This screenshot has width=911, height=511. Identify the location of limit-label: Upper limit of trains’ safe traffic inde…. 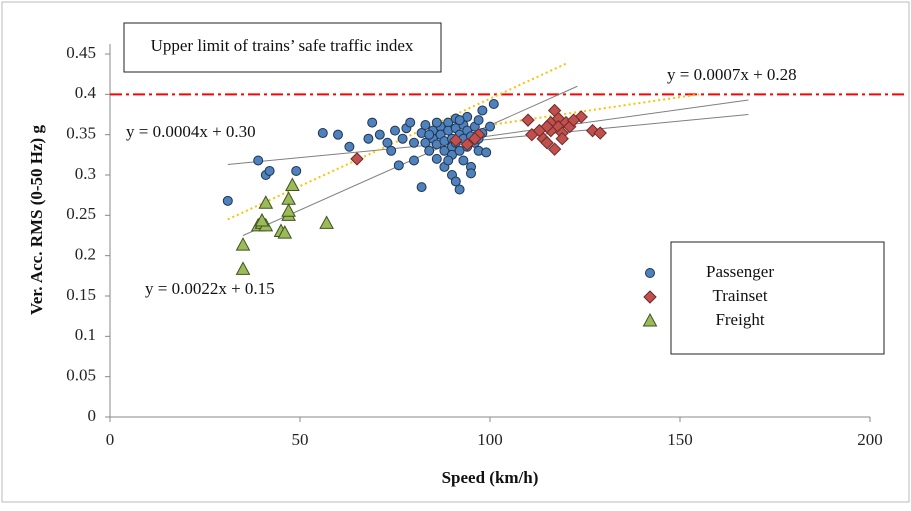
(282, 45).